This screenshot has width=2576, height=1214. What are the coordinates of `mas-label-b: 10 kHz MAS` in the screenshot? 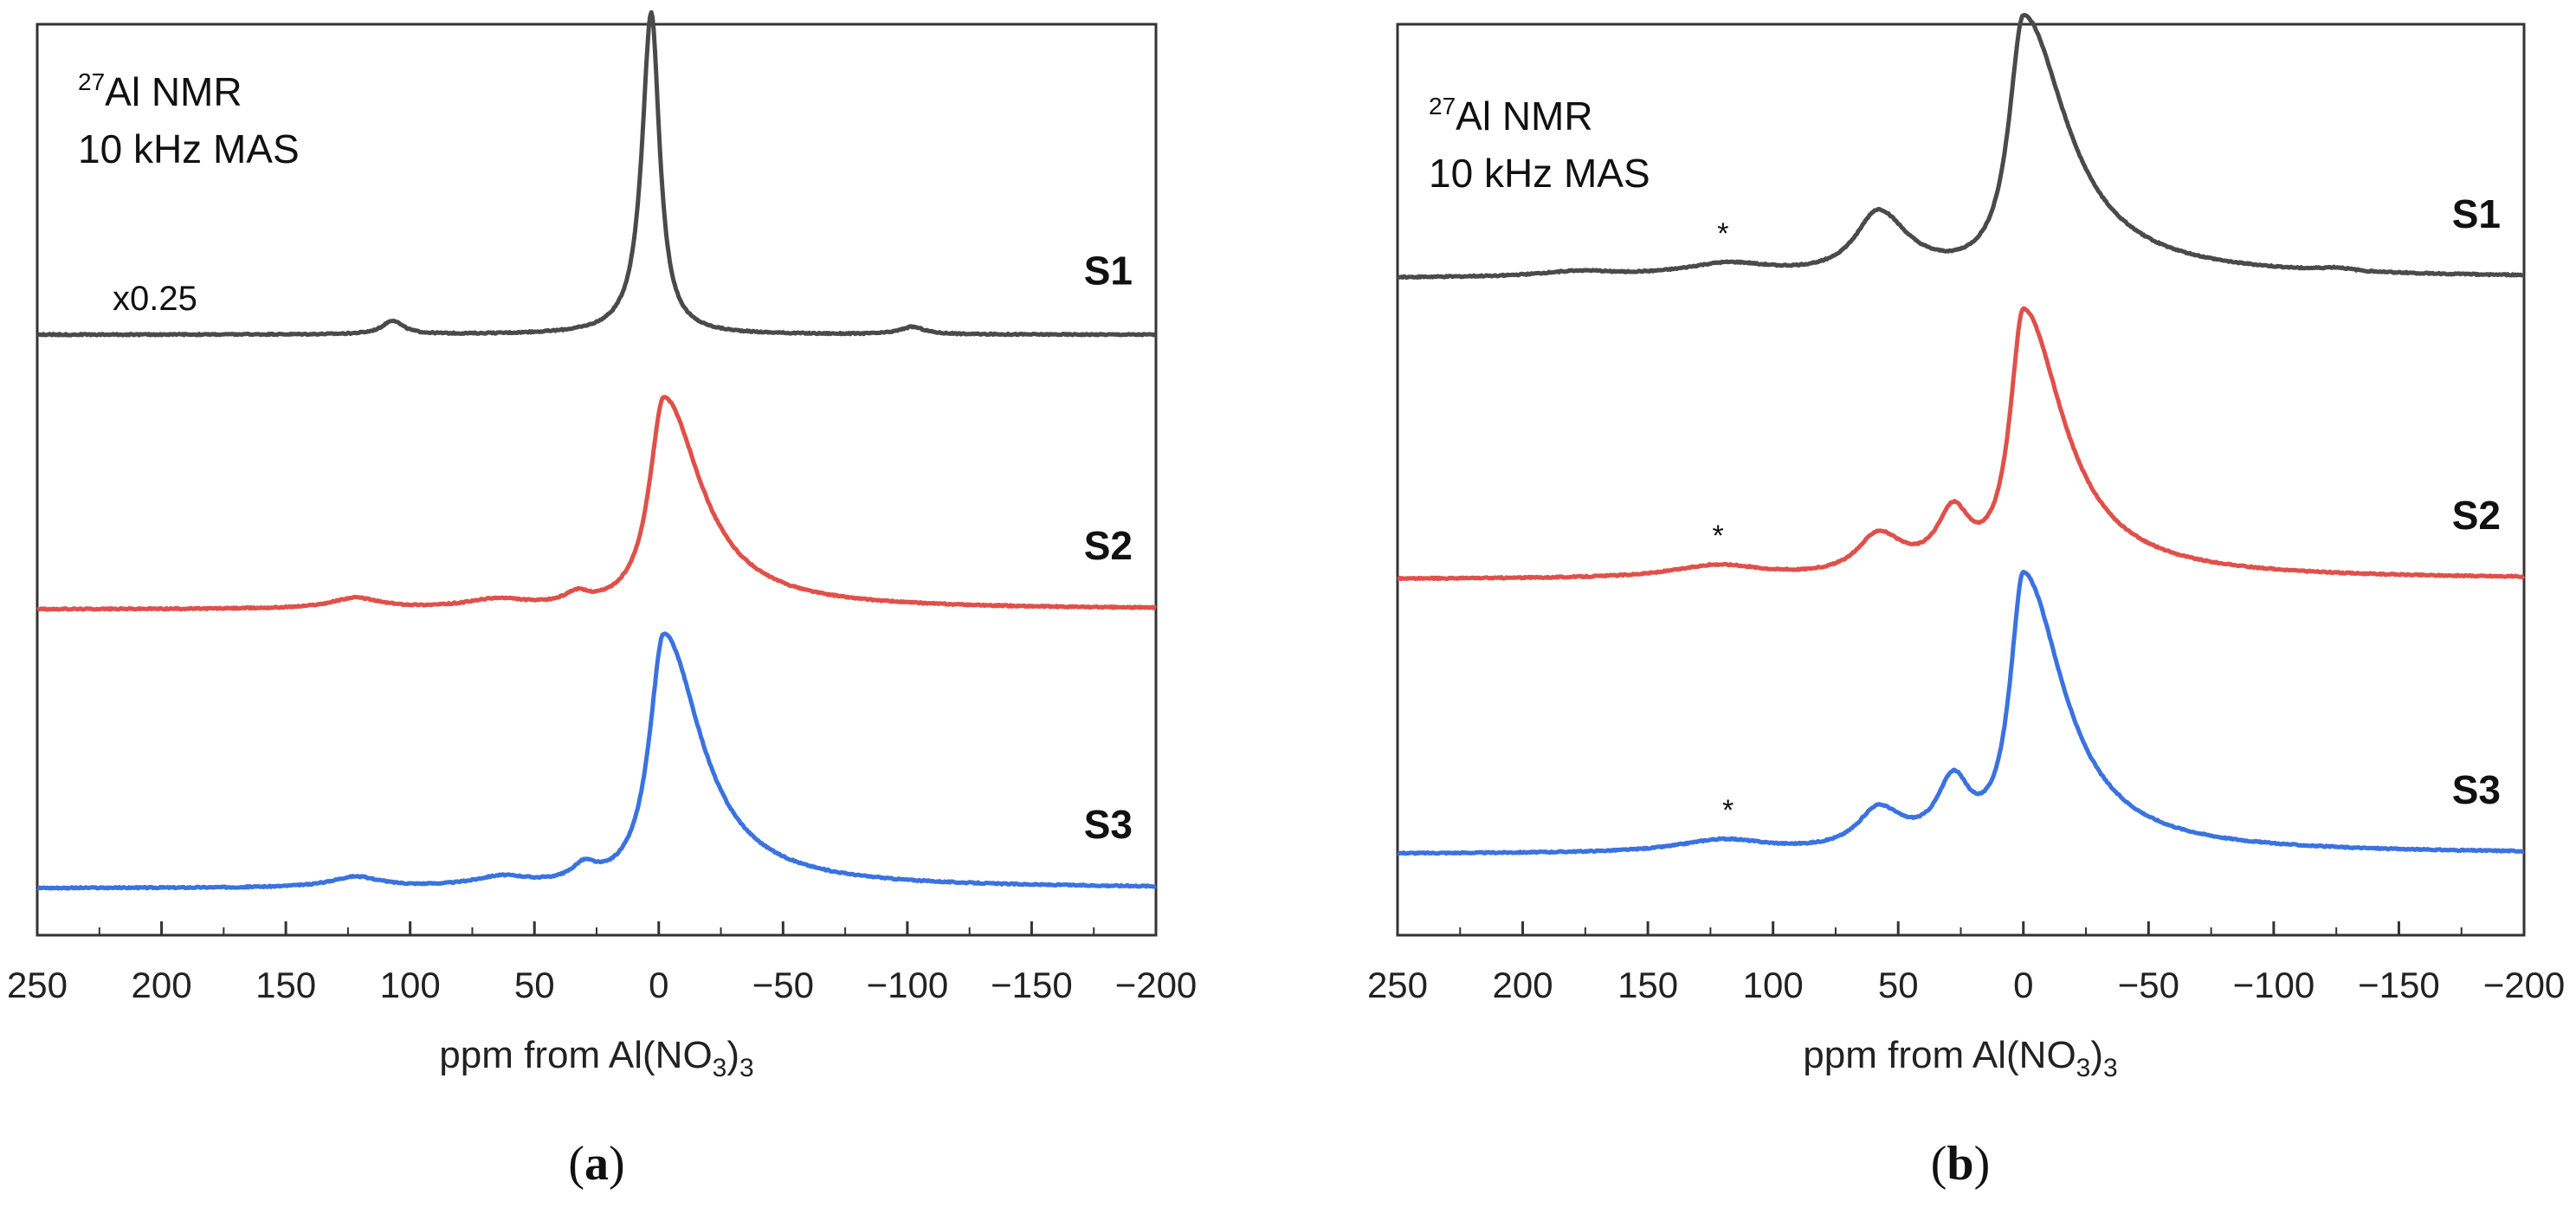 It's located at (1540, 173).